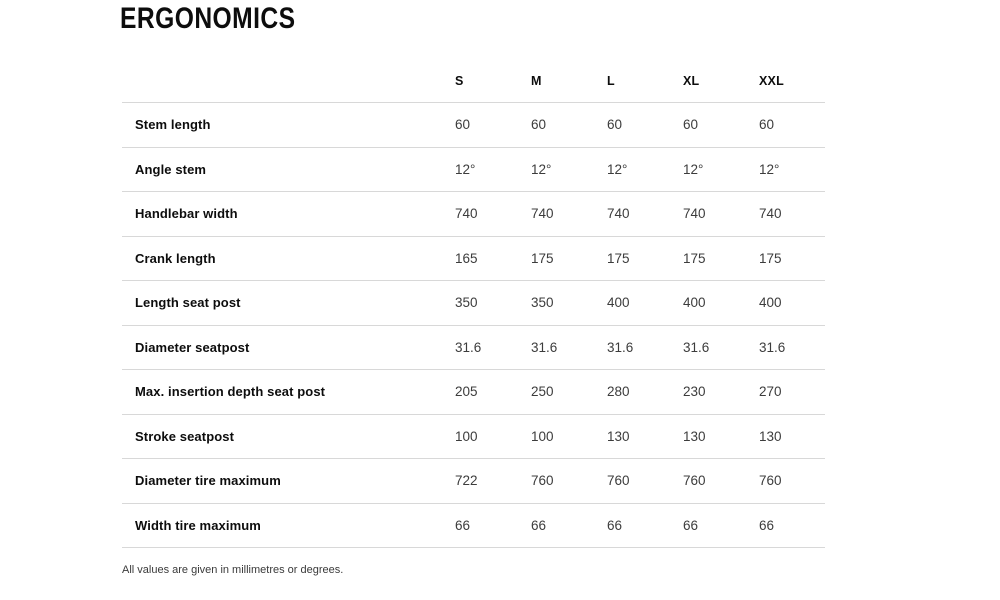  I want to click on row-label: Stem length, so click(173, 125).